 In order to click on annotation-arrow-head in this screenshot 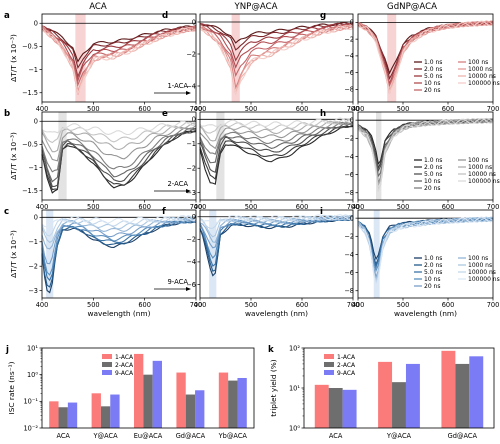, I will do `click(188, 93)`.